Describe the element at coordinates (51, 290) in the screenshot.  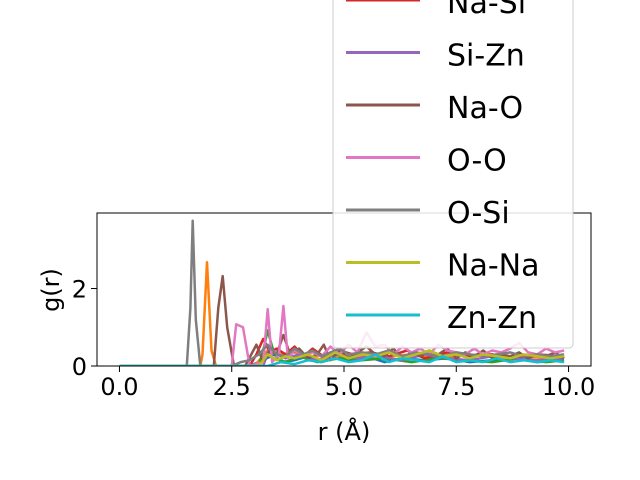
I see `y-axis-label: g(r)` at that location.